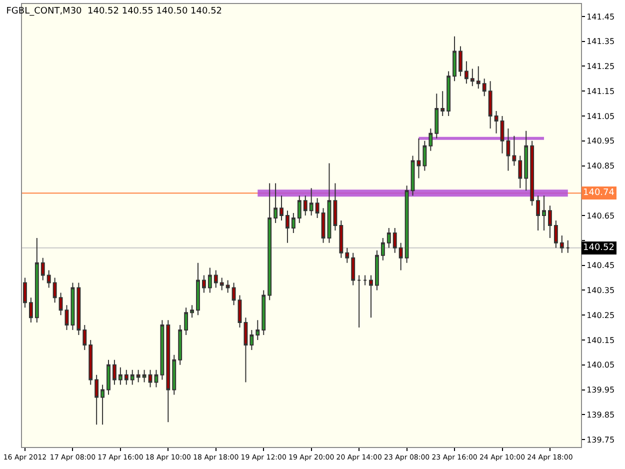 Image resolution: width=625 pixels, height=469 pixels. What do you see at coordinates (600, 91) in the screenshot?
I see `y-tick-label: 141.15` at bounding box center [600, 91].